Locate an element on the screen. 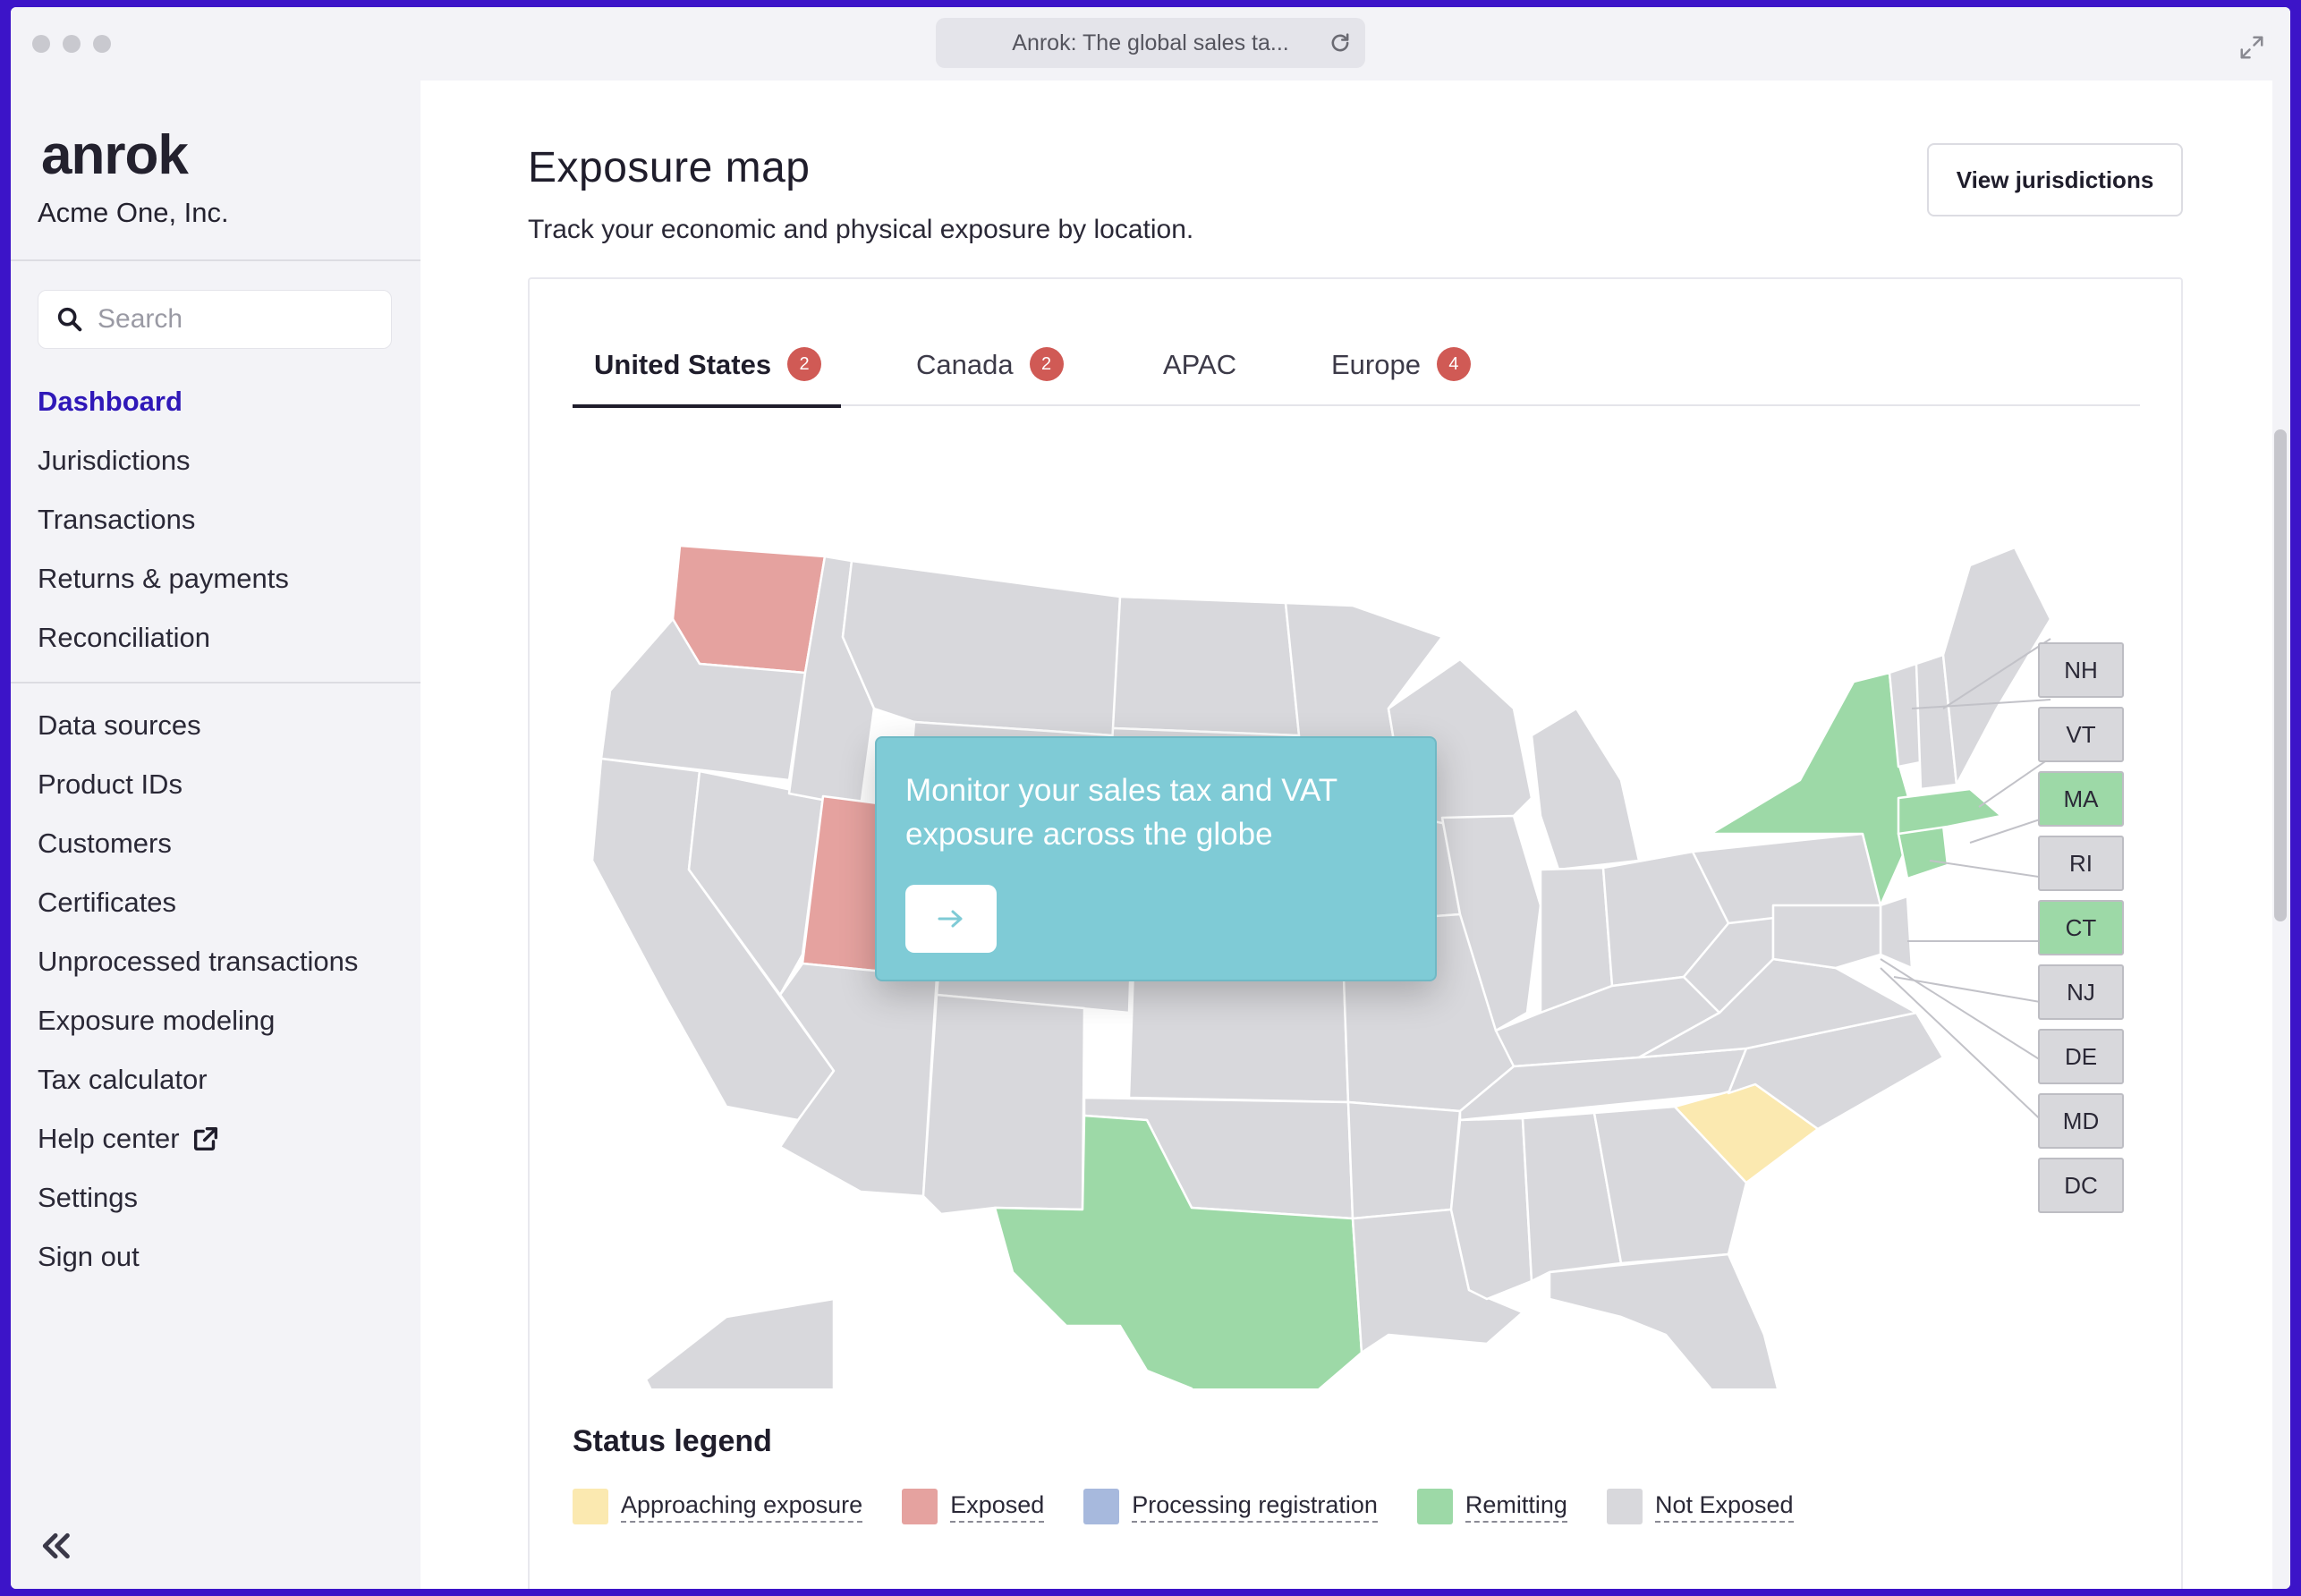 This screenshot has width=2301, height=1596. scrollbar-track is located at coordinates (2281, 835).